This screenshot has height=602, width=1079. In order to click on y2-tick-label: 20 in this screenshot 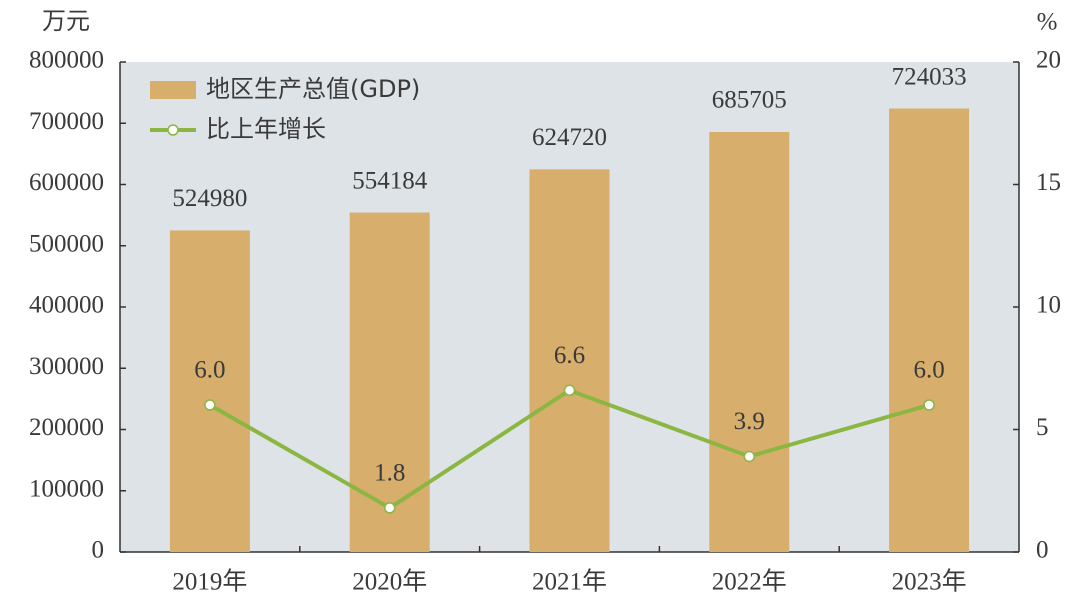, I will do `click(1048, 60)`.